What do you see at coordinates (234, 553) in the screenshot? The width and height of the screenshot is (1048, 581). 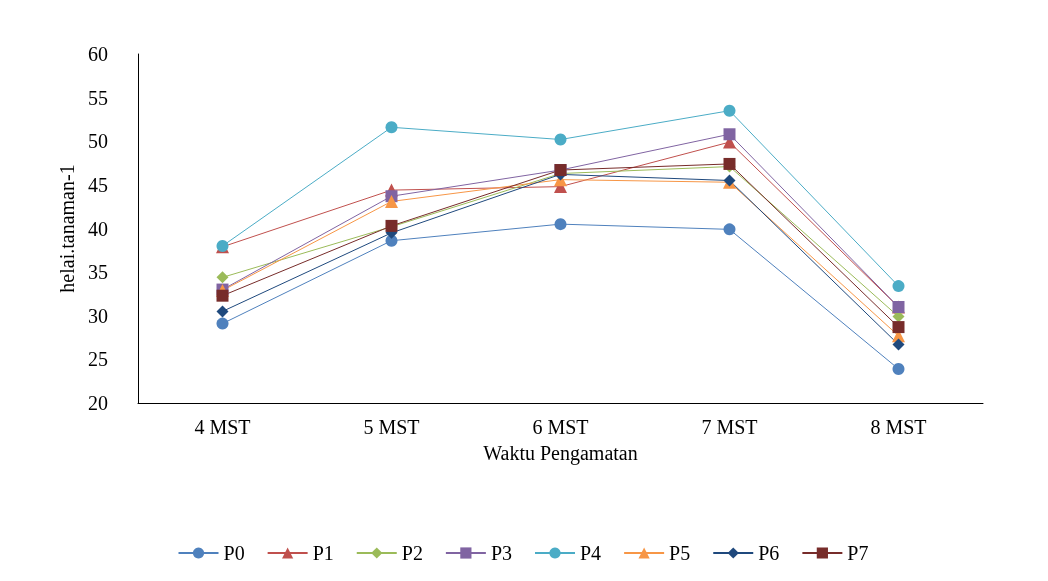 I see `legend-label: P0` at bounding box center [234, 553].